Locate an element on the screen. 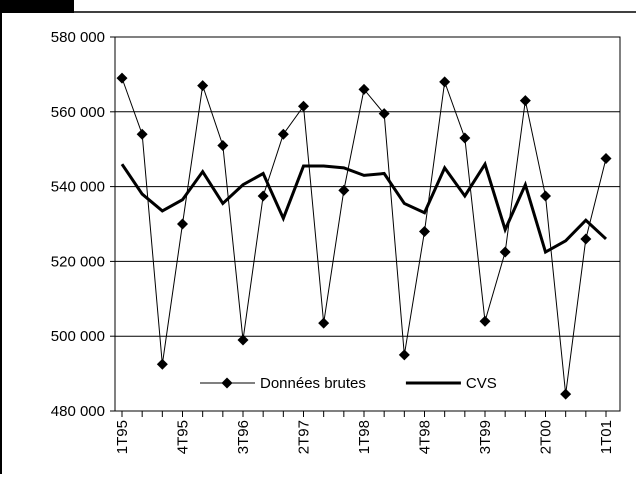 The height and width of the screenshot is (479, 636). y-tick-label: 520 000 is located at coordinates (78, 261).